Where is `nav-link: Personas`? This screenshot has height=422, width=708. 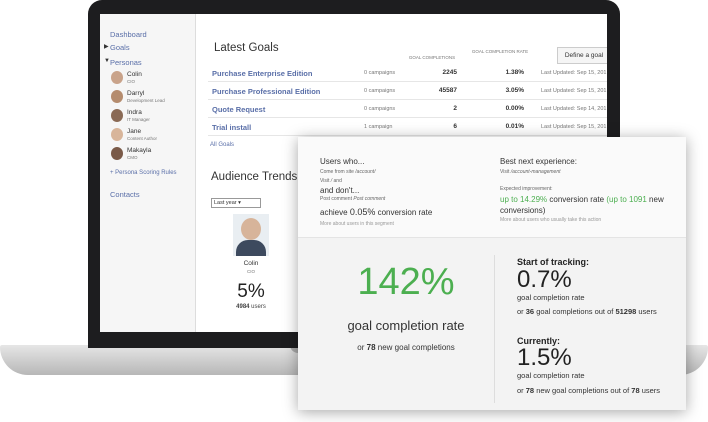
nav-link: Personas is located at coordinates (126, 62).